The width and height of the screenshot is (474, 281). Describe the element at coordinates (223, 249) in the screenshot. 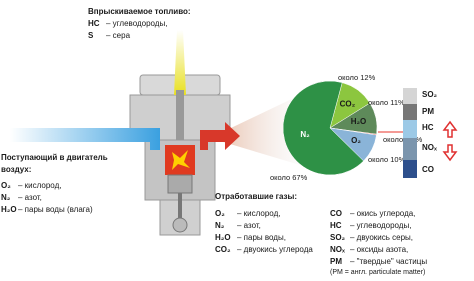

I see `formula: CO₂` at that location.